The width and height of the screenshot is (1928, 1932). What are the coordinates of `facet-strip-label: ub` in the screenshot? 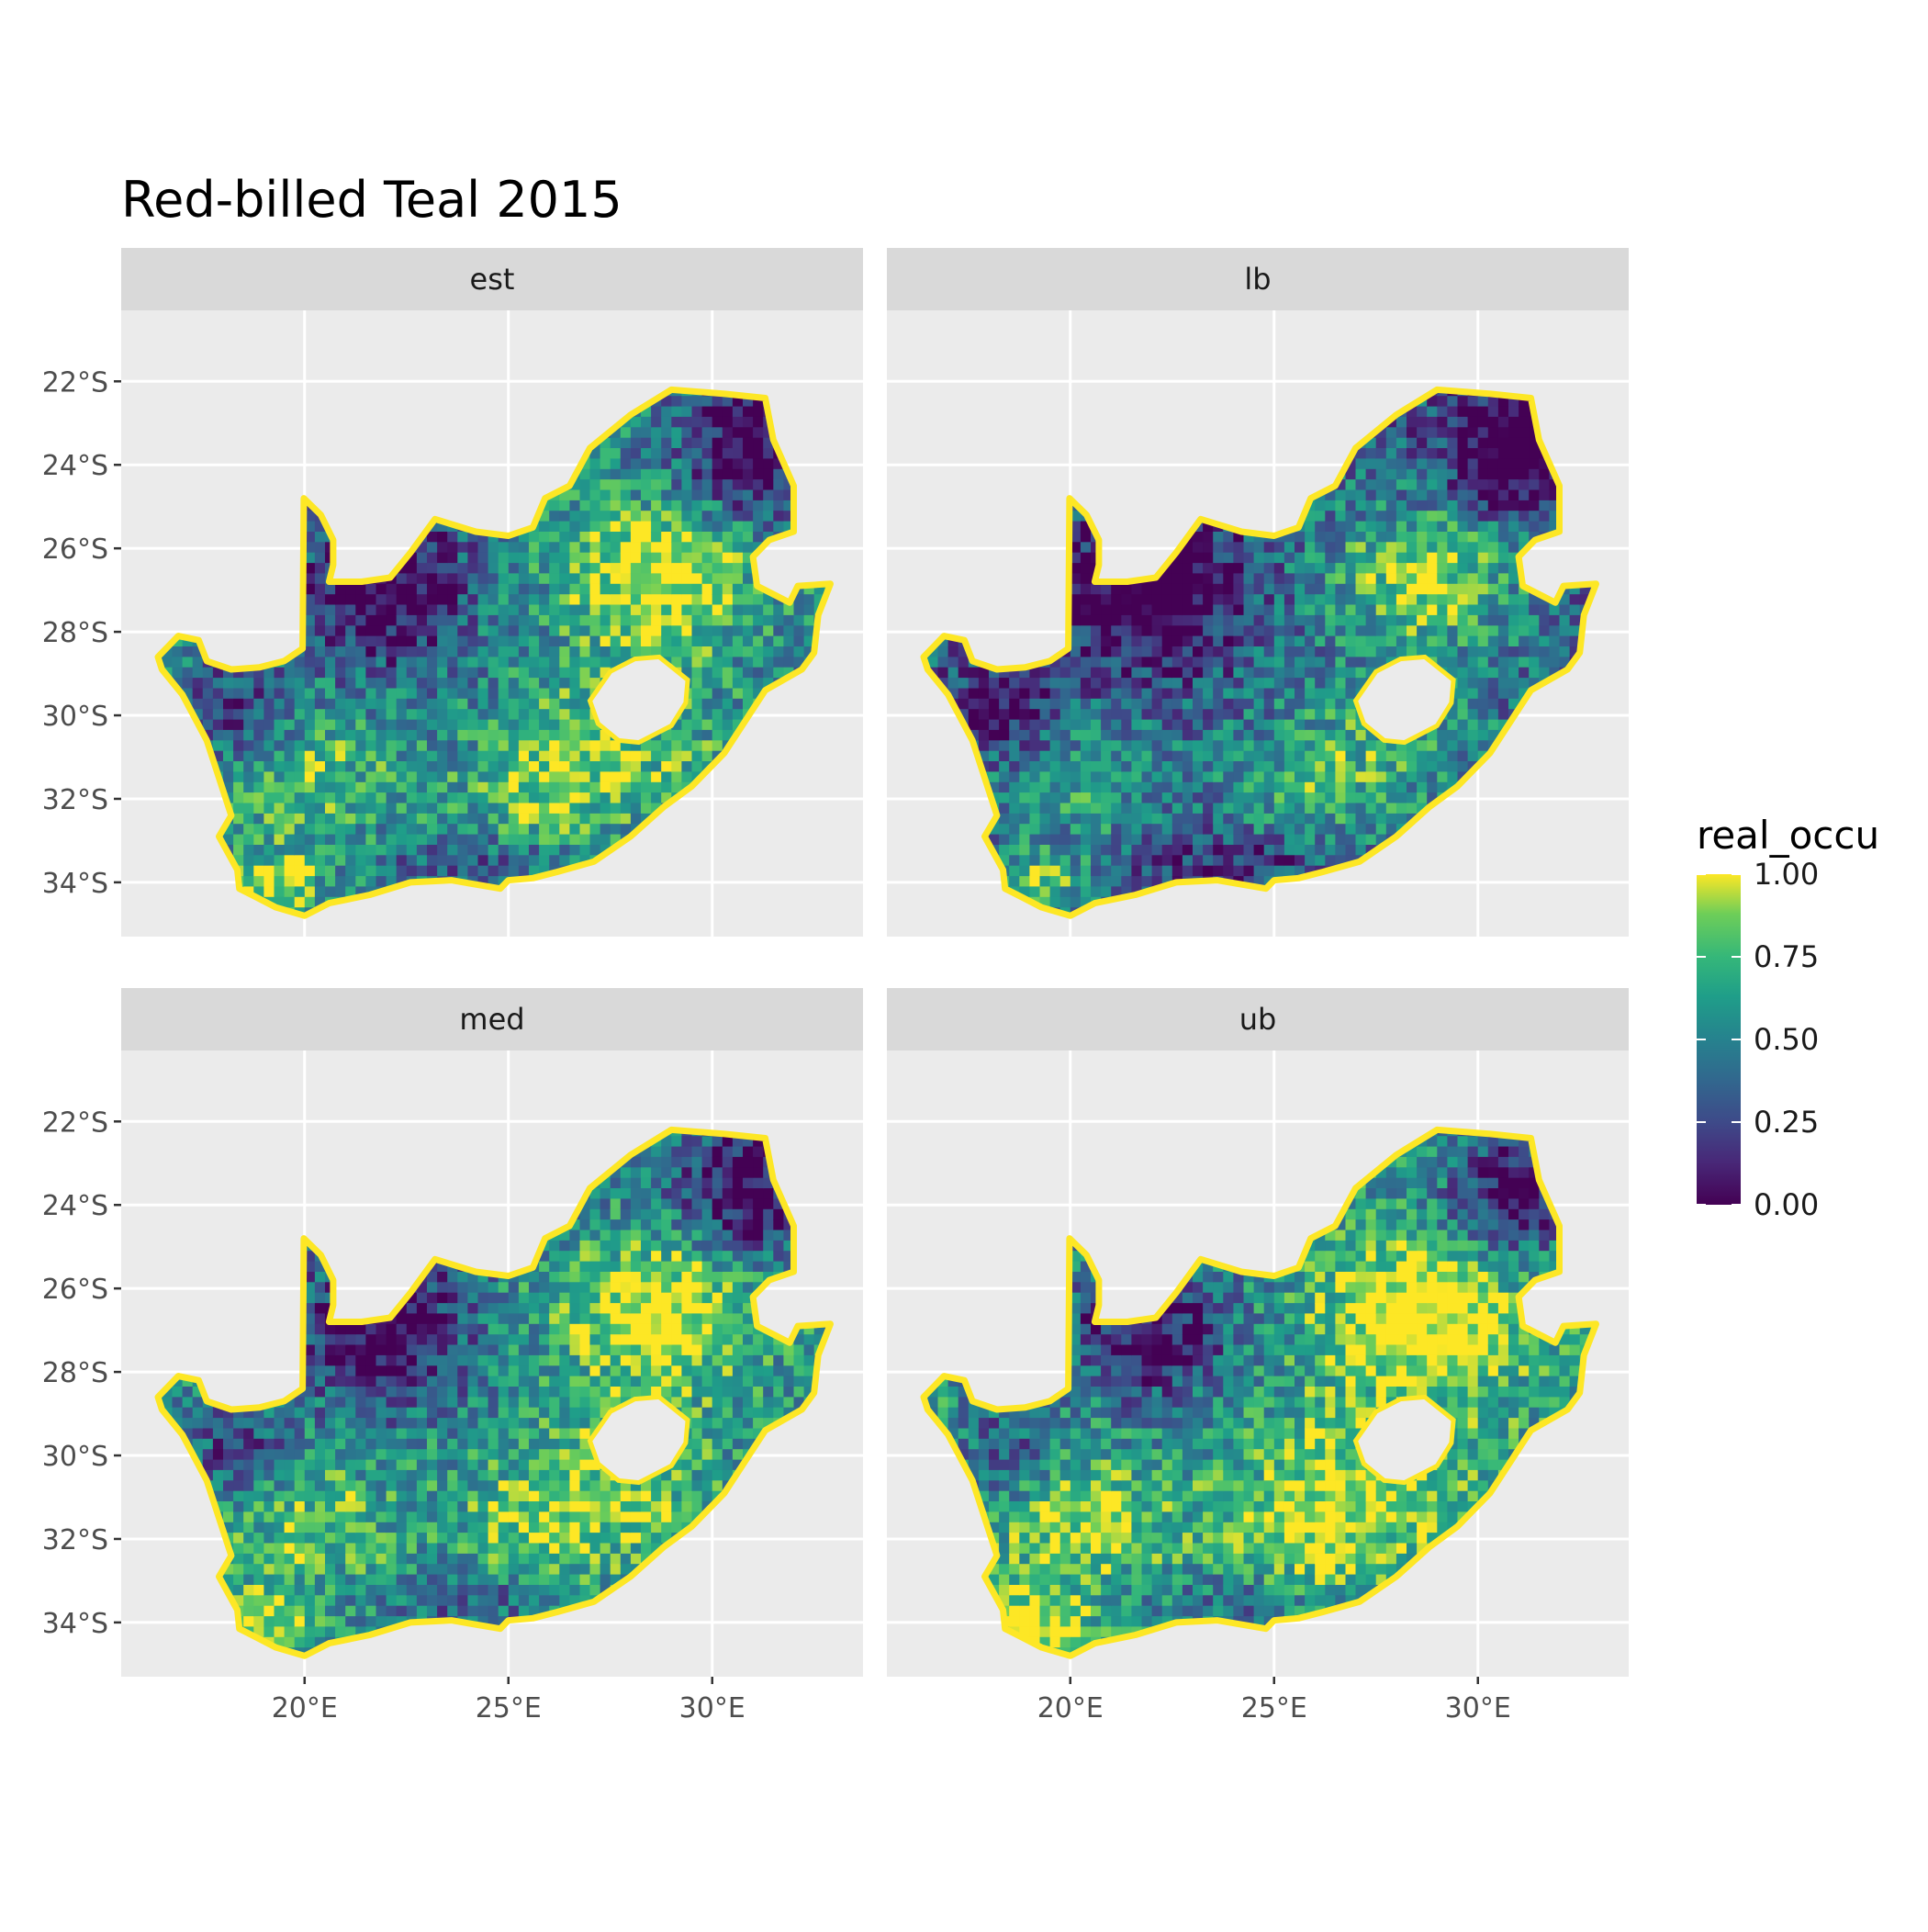 It's located at (1258, 1019).